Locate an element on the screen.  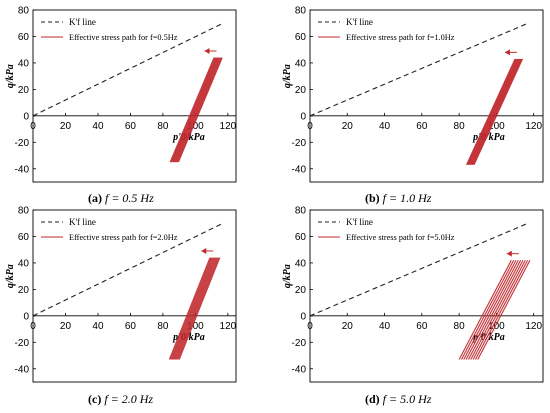
caption-b-text: f = 1.0 Hz is located at coordinates (407, 198).